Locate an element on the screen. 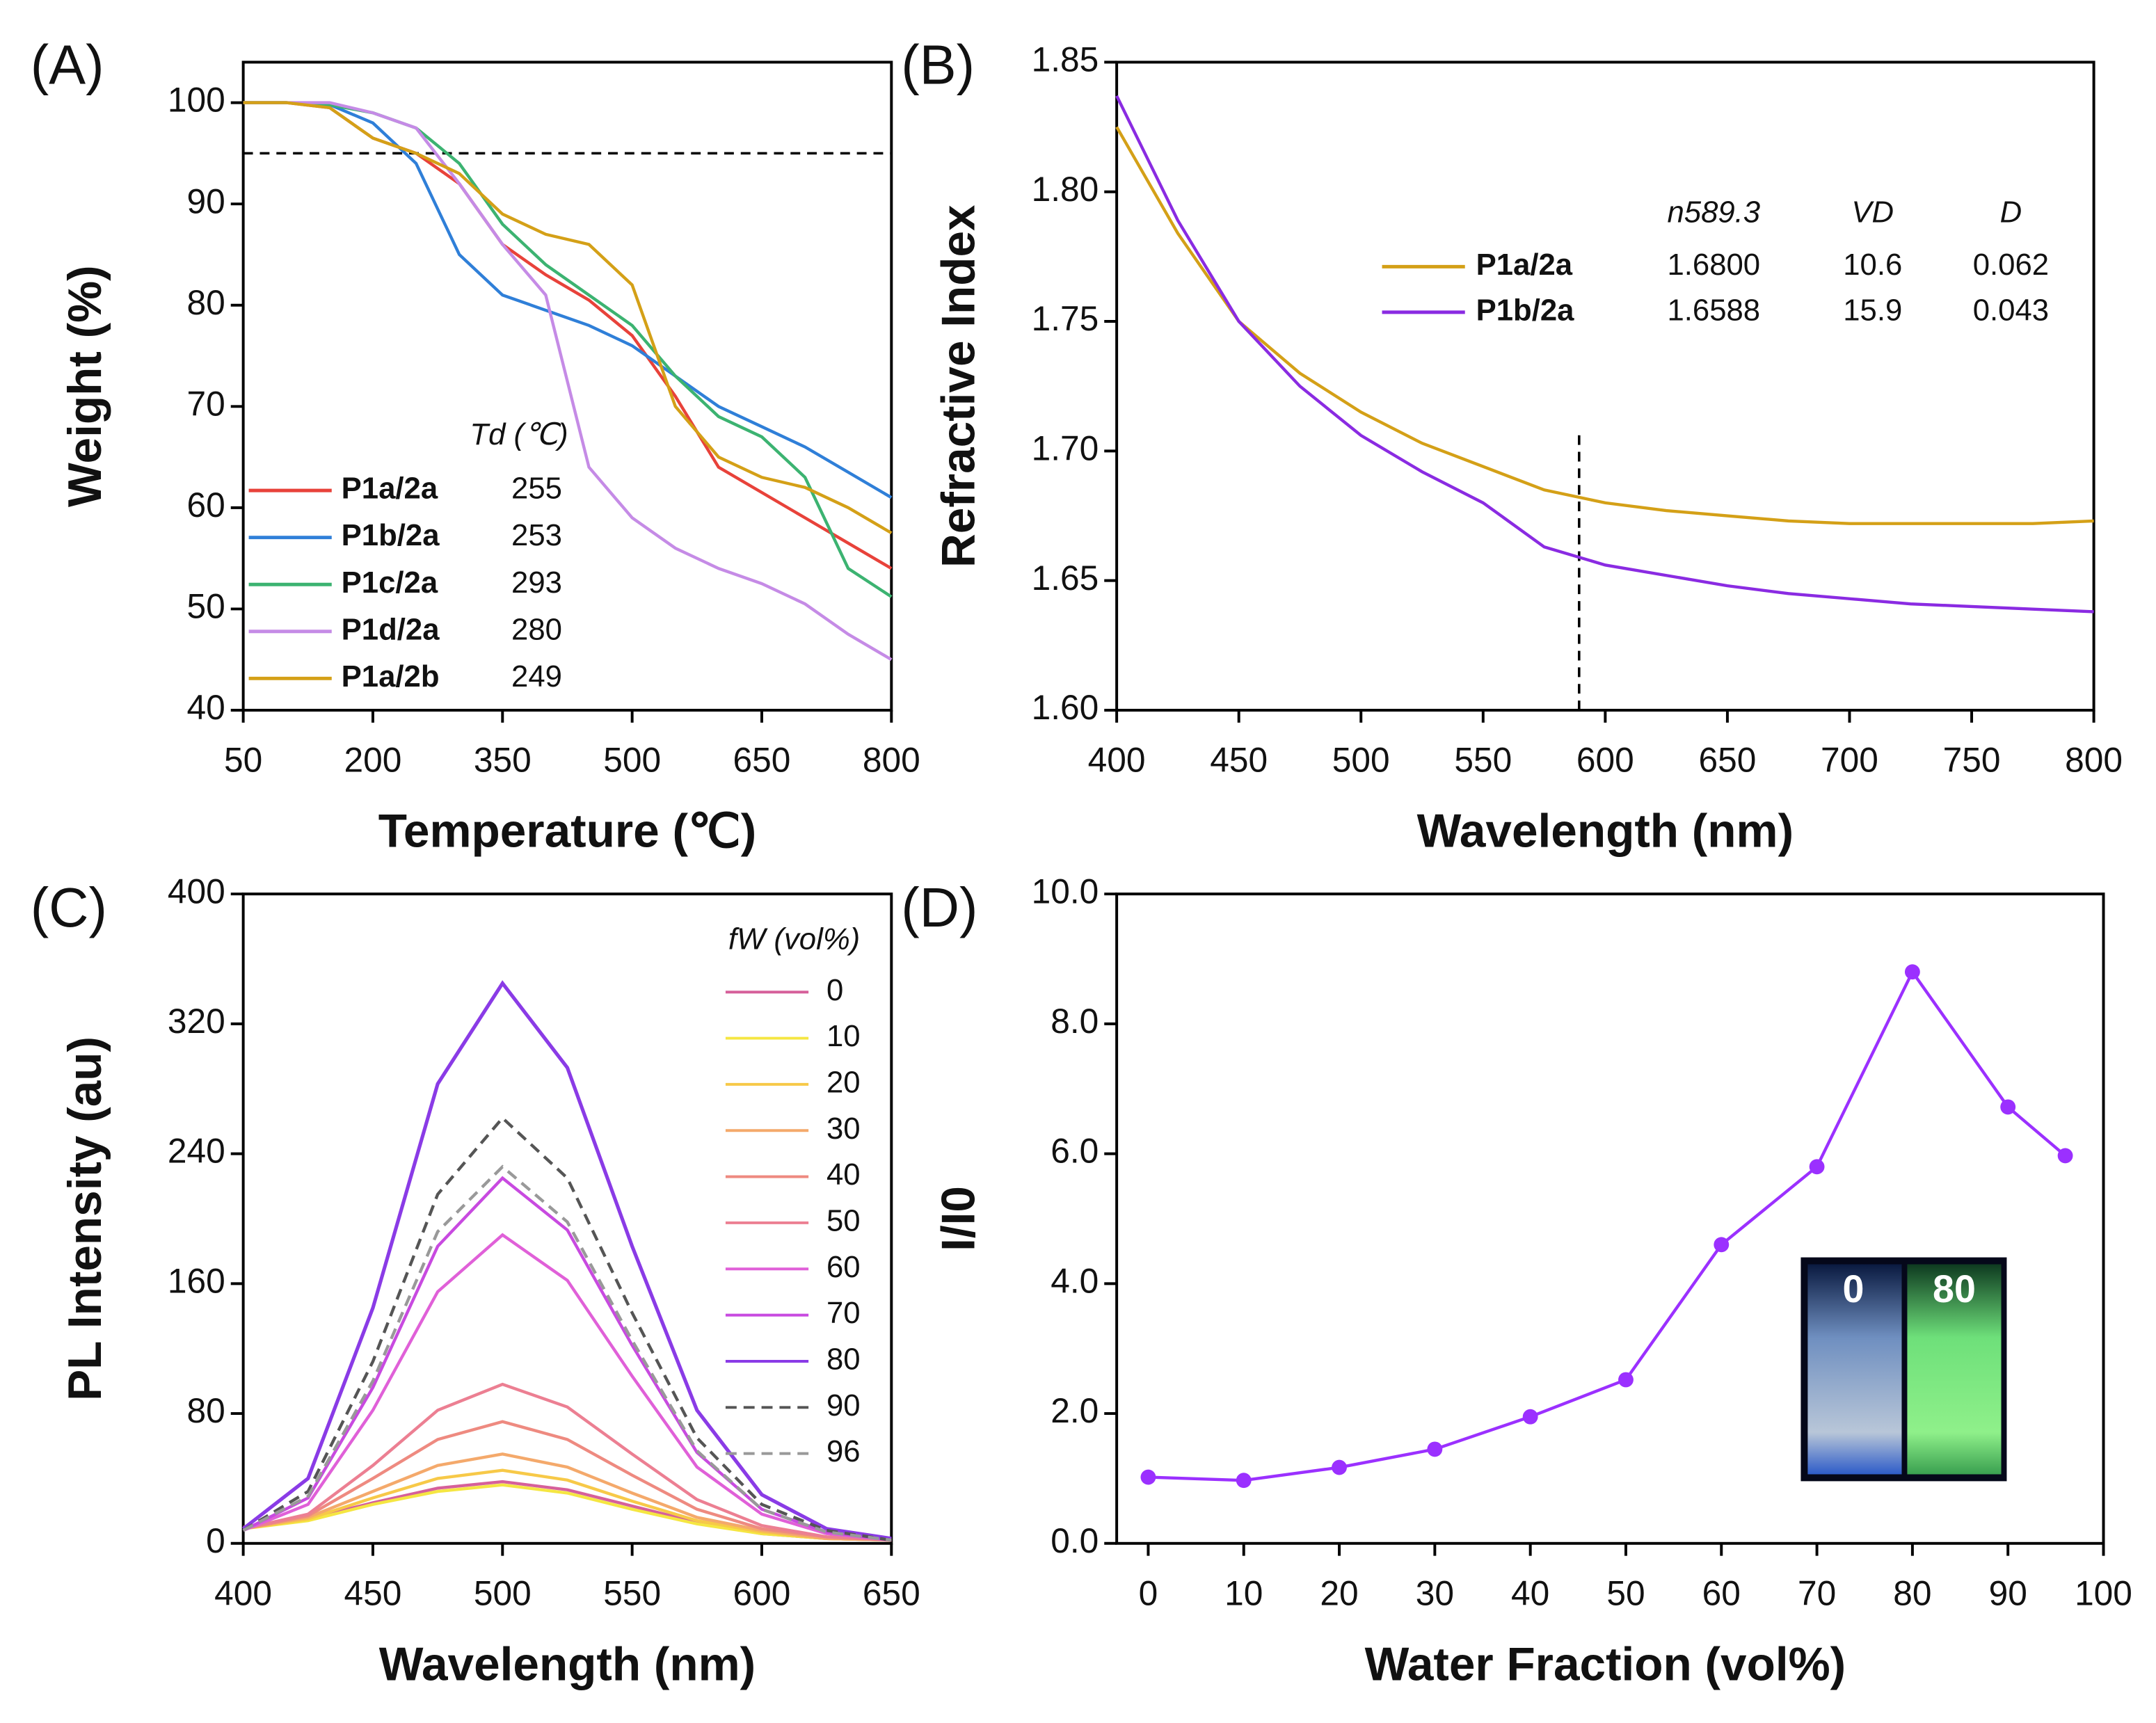 This screenshot has height=1723, width=2156. y-tick-label: 1.70 is located at coordinates (1065, 448).